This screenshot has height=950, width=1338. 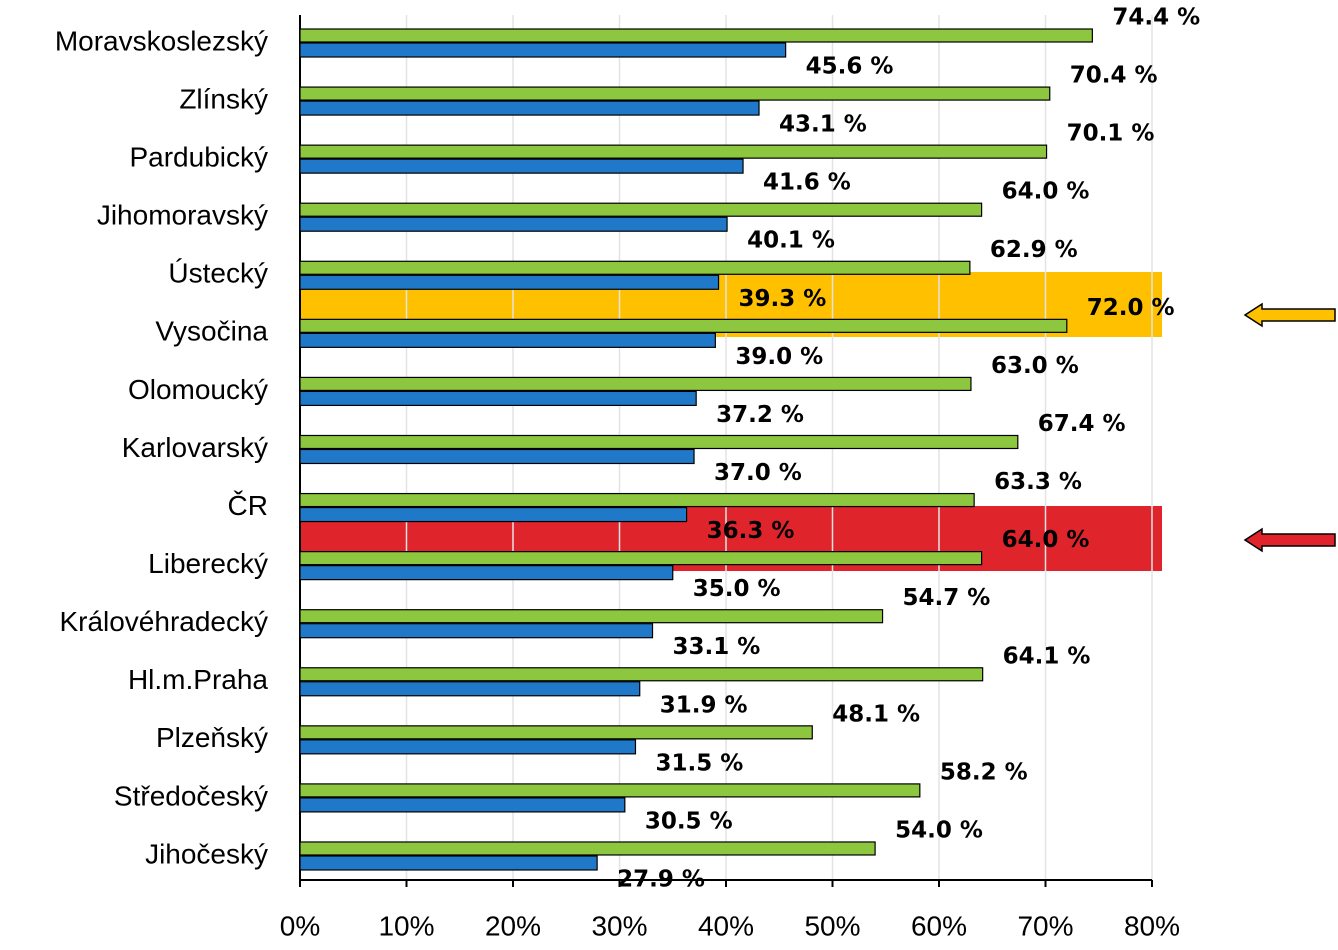 I want to click on category-label: Pardubický, so click(x=198, y=157).